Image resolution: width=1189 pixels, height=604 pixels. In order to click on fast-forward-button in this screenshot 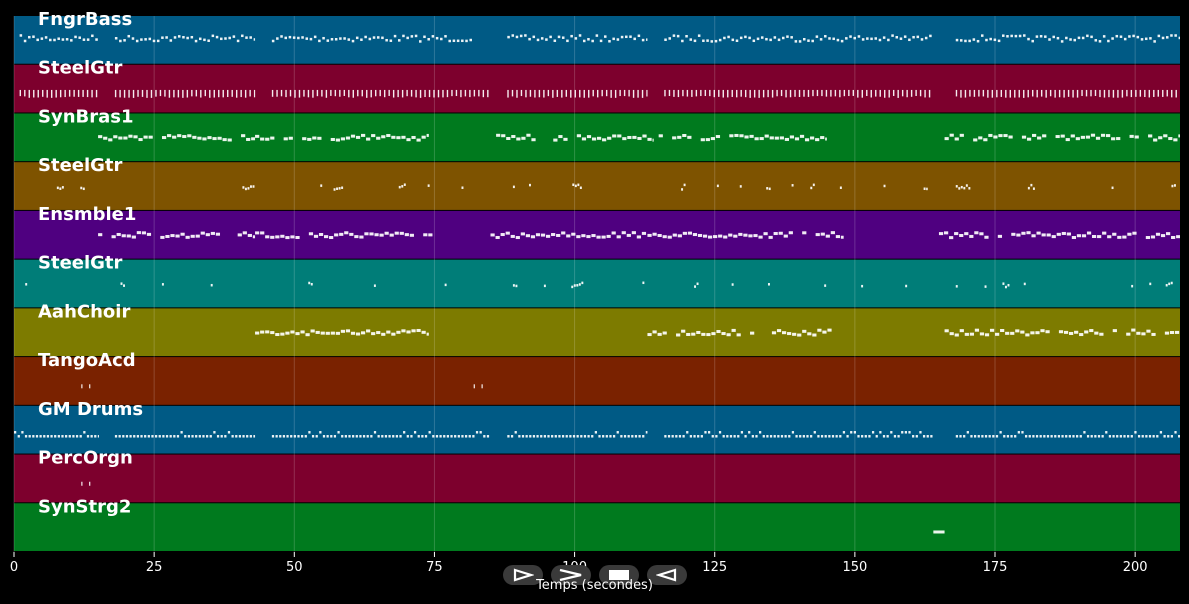, I will do `click(571, 575)`.